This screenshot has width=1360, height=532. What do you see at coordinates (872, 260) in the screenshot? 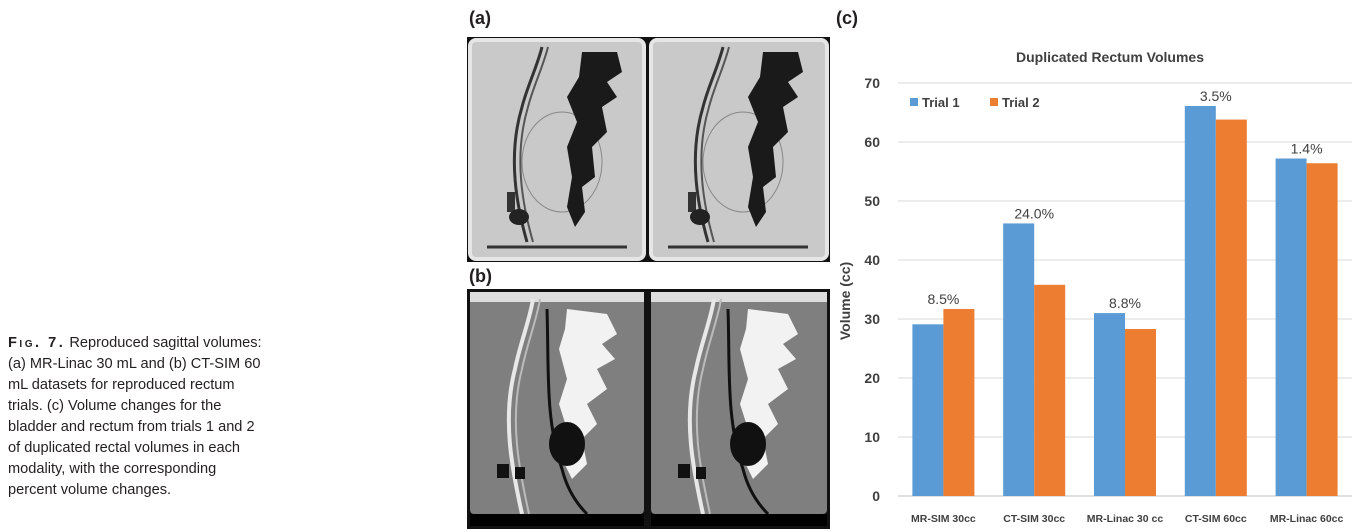
I see `y-tick-label: 40` at bounding box center [872, 260].